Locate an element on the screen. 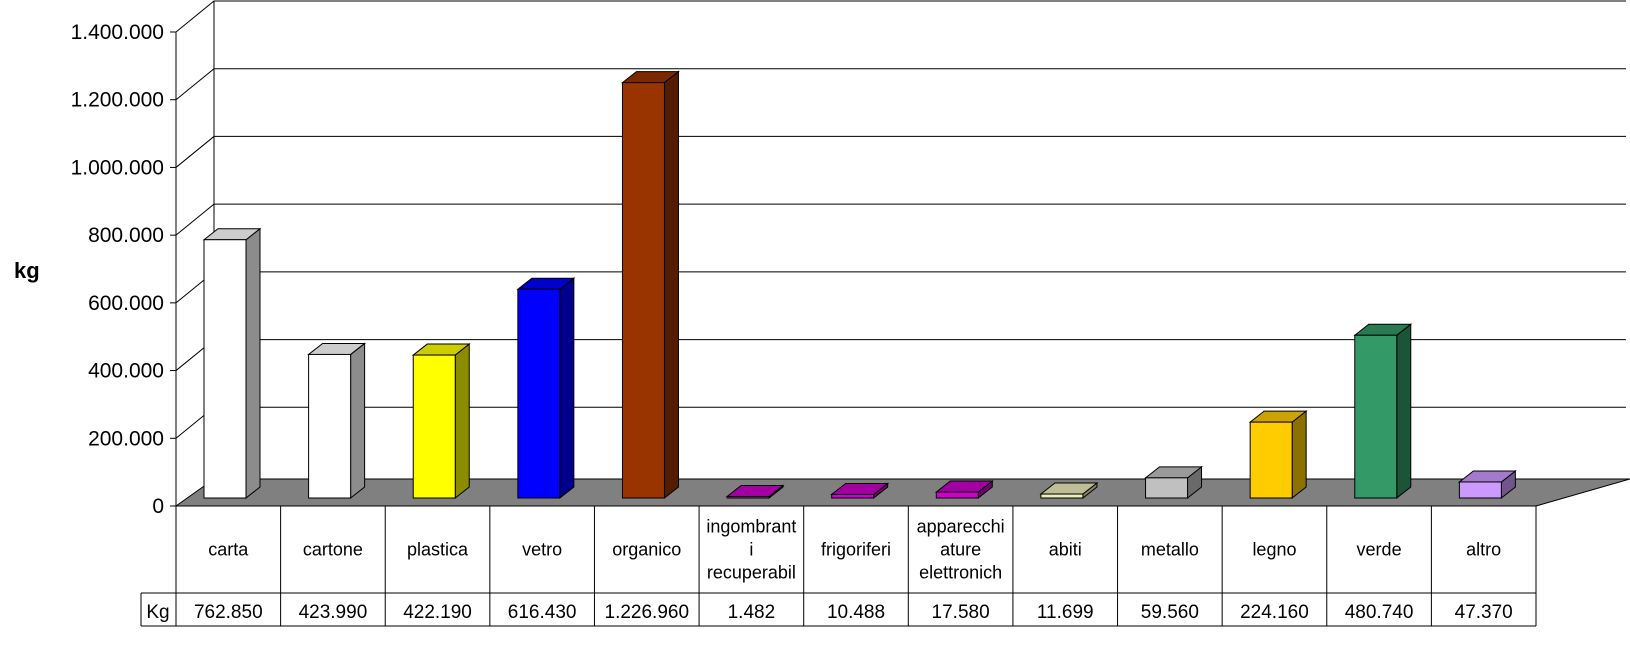 The width and height of the screenshot is (1630, 651). table-value-cell: 17.580 is located at coordinates (961, 612).